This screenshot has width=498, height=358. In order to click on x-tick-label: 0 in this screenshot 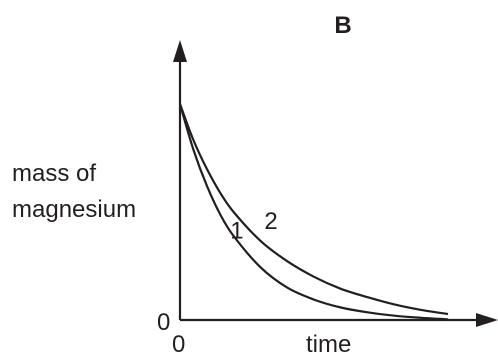, I will do `click(178, 344)`.